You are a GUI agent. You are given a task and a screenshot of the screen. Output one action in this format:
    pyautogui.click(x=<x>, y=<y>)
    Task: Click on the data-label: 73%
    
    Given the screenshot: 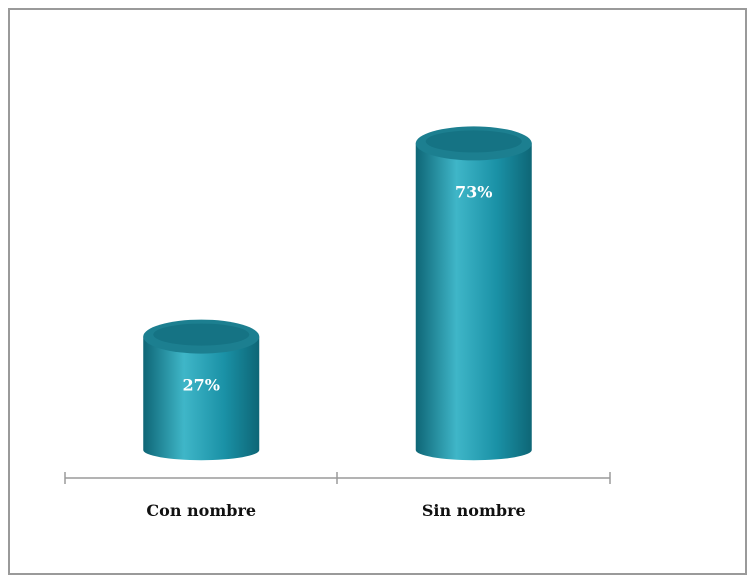 What is the action you would take?
    pyautogui.click(x=473, y=191)
    